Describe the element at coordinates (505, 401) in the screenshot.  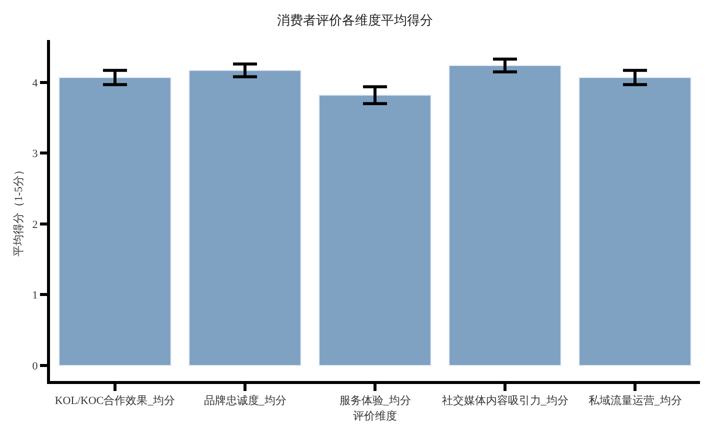
I see `x-tick-label: 社交媒体内容吸引力_均分` at that location.